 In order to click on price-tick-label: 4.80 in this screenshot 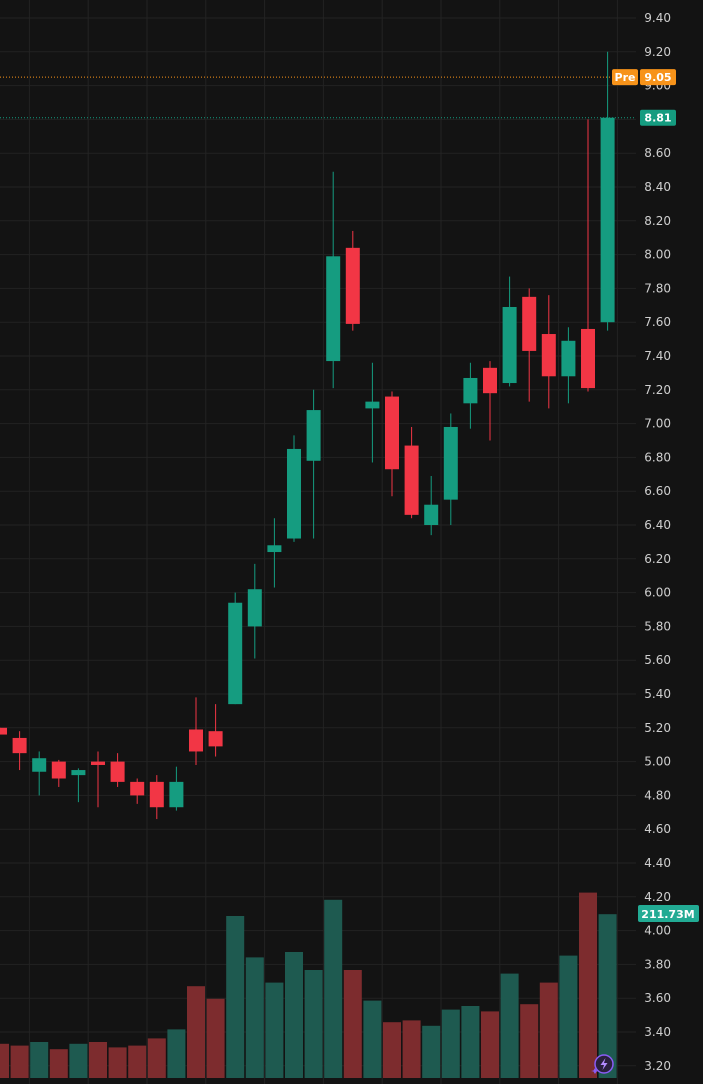, I will do `click(657, 795)`.